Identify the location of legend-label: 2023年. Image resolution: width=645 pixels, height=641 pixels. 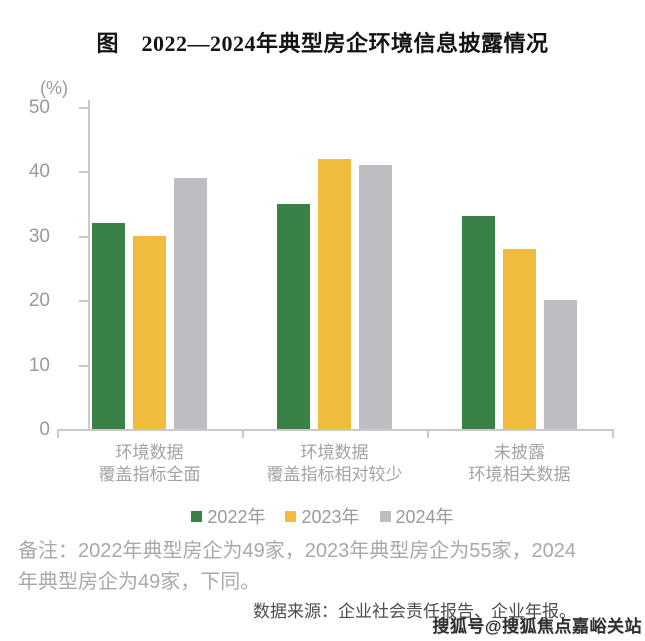
(330, 517).